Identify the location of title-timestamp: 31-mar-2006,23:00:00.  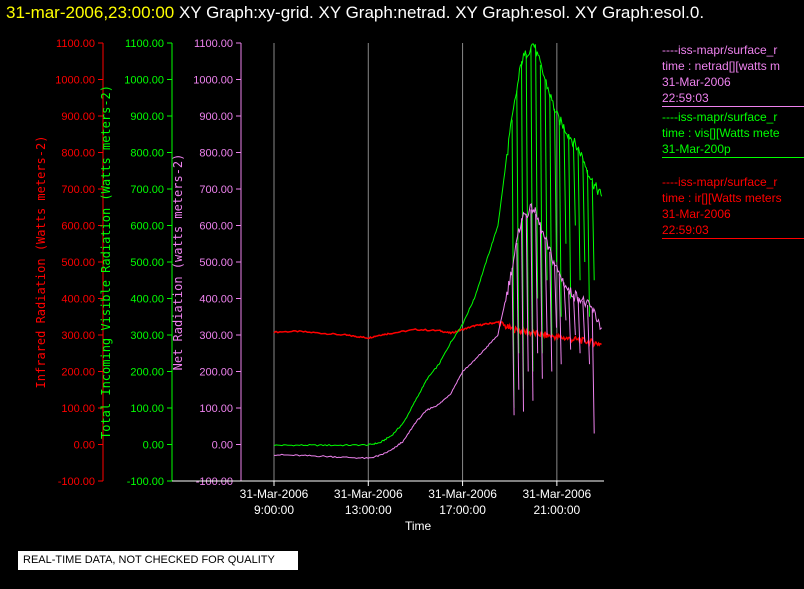
(90, 12).